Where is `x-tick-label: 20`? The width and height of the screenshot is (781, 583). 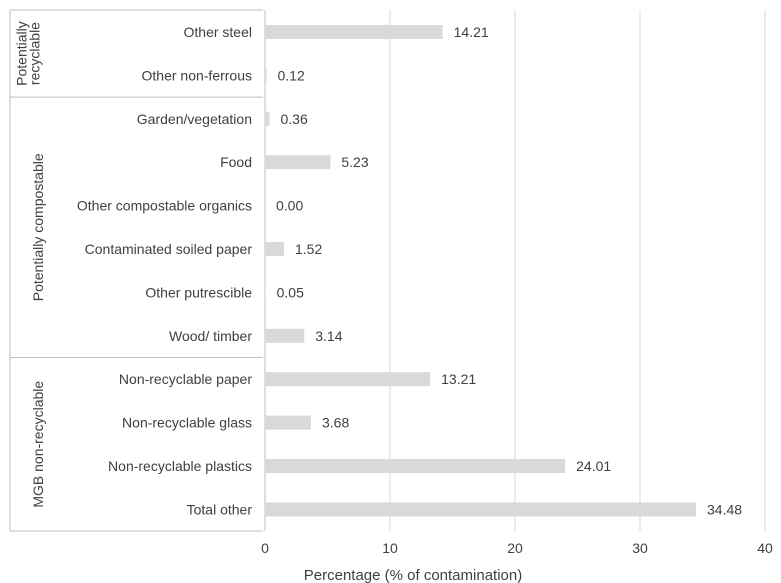
x-tick-label: 20 is located at coordinates (515, 548).